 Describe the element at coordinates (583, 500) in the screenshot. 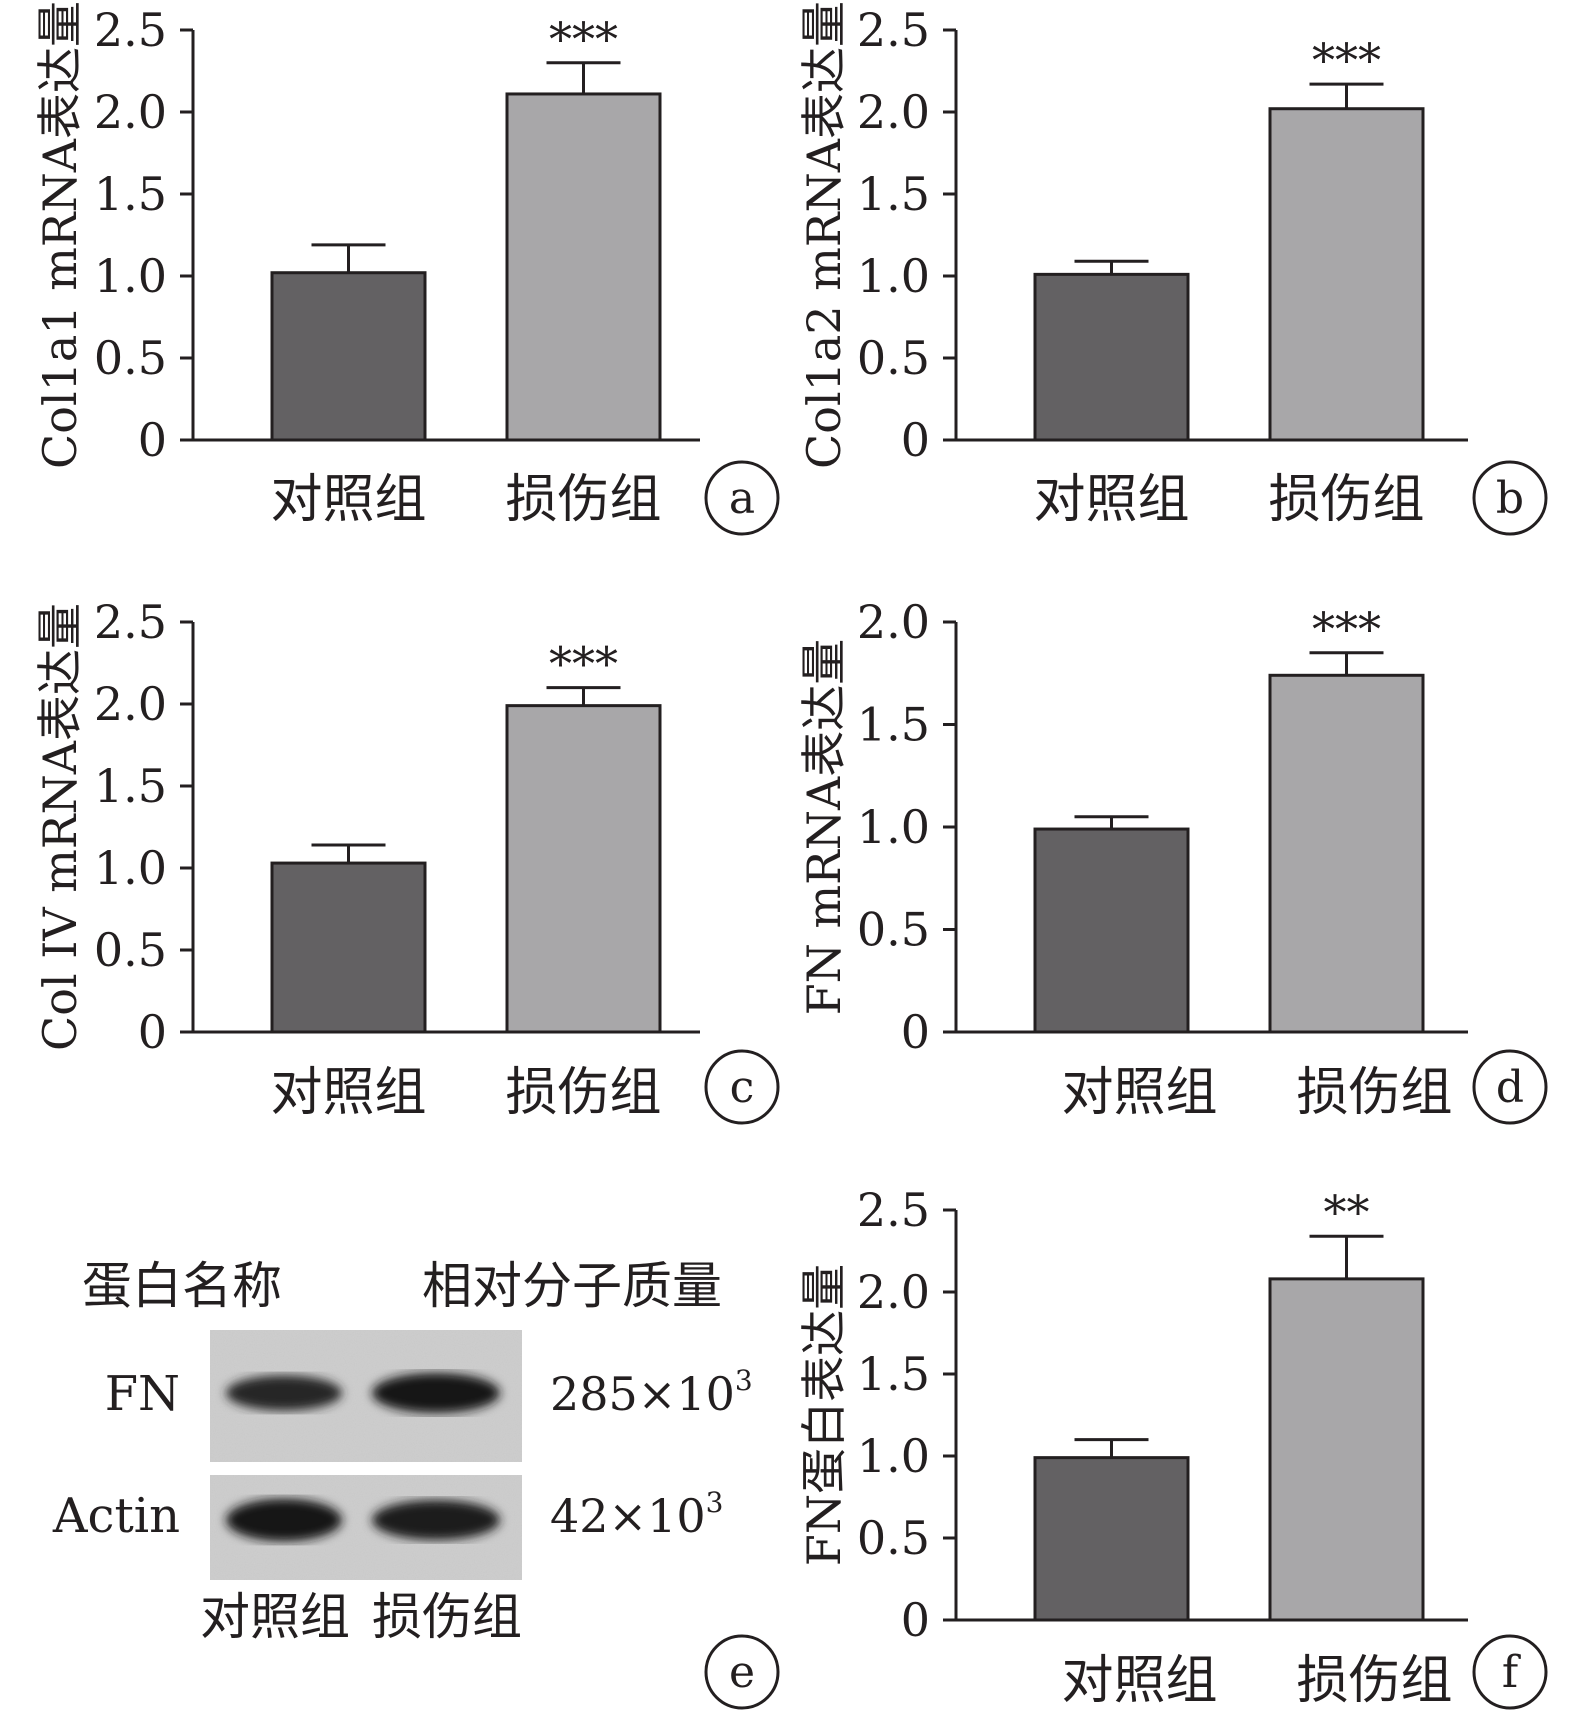

I see `panel-a-category-label-injury: 损伤组` at that location.